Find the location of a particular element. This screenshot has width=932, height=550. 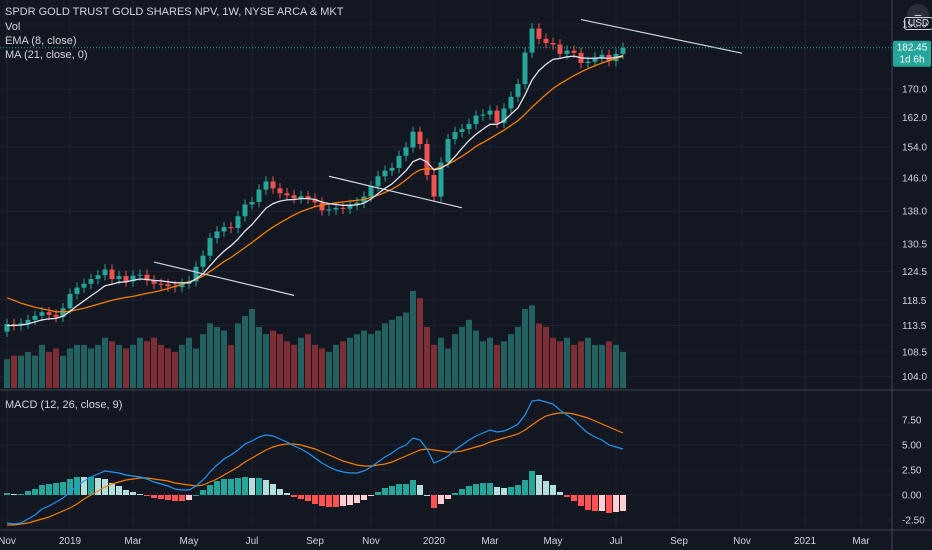

volume-legend: Vol is located at coordinates (13, 27).